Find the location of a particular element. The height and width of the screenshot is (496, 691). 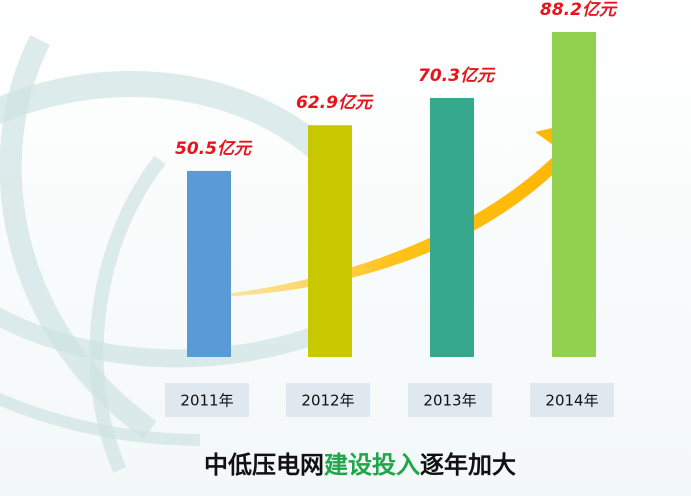

chart-title: 中低压电网建设投入逐年加大 is located at coordinates (360, 465).